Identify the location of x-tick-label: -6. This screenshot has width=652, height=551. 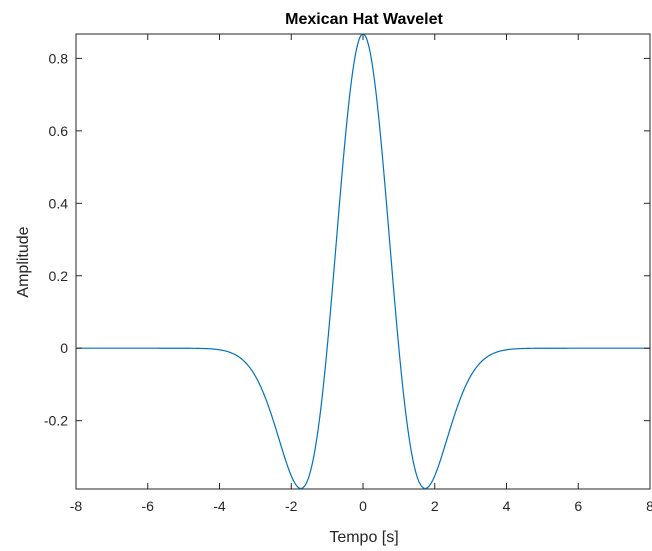
(148, 506).